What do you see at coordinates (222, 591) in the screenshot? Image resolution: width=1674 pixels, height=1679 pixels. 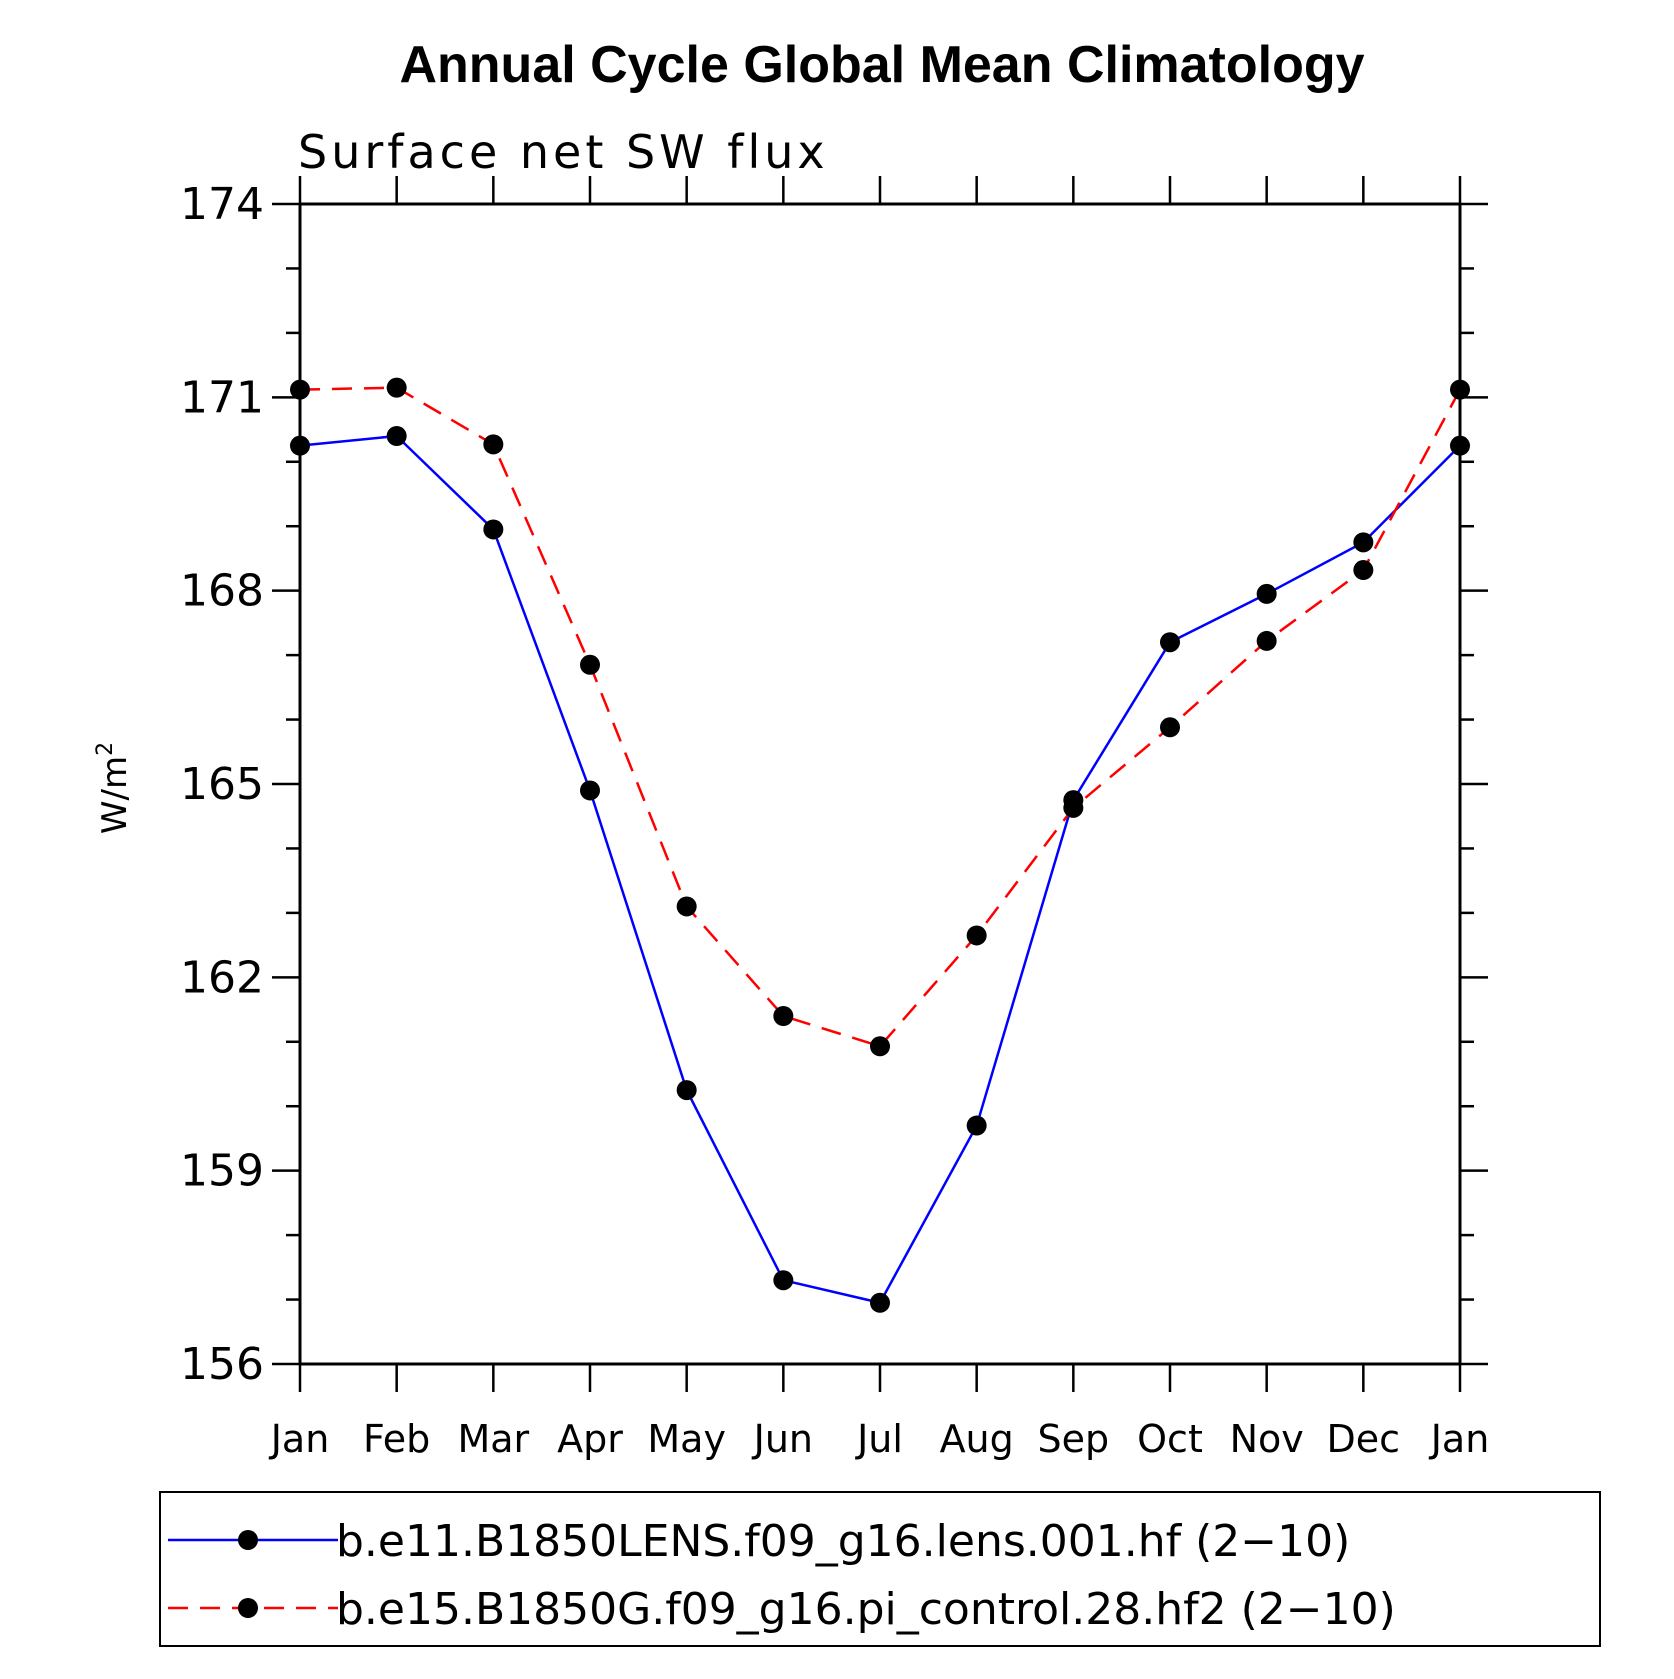 I see `y-tick-label: 168` at bounding box center [222, 591].